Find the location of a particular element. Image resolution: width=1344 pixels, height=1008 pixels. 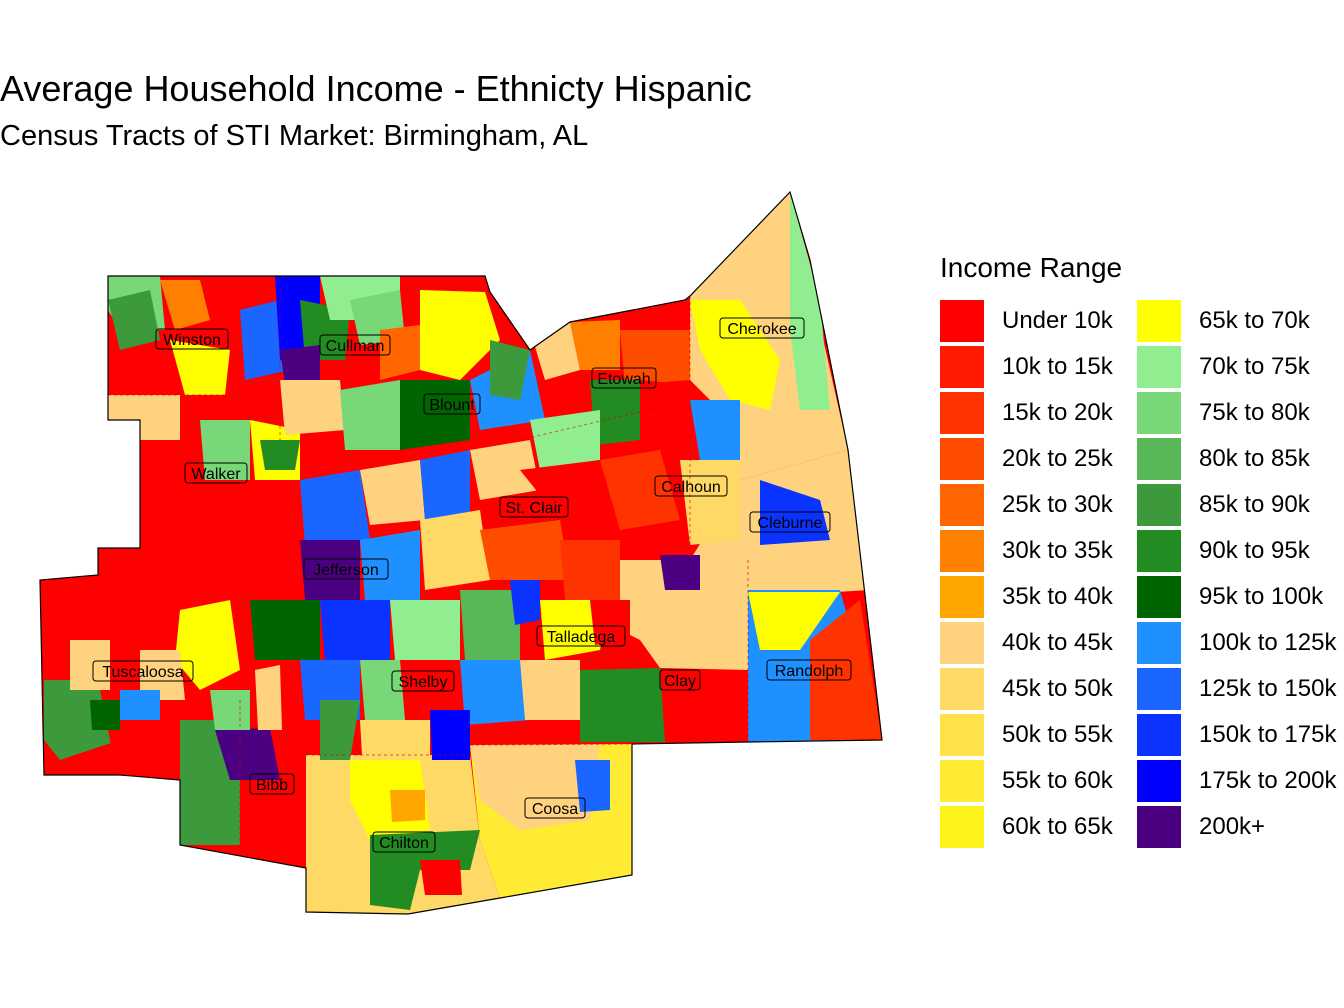

legend-item: 60k to 65k is located at coordinates (1038, 827).